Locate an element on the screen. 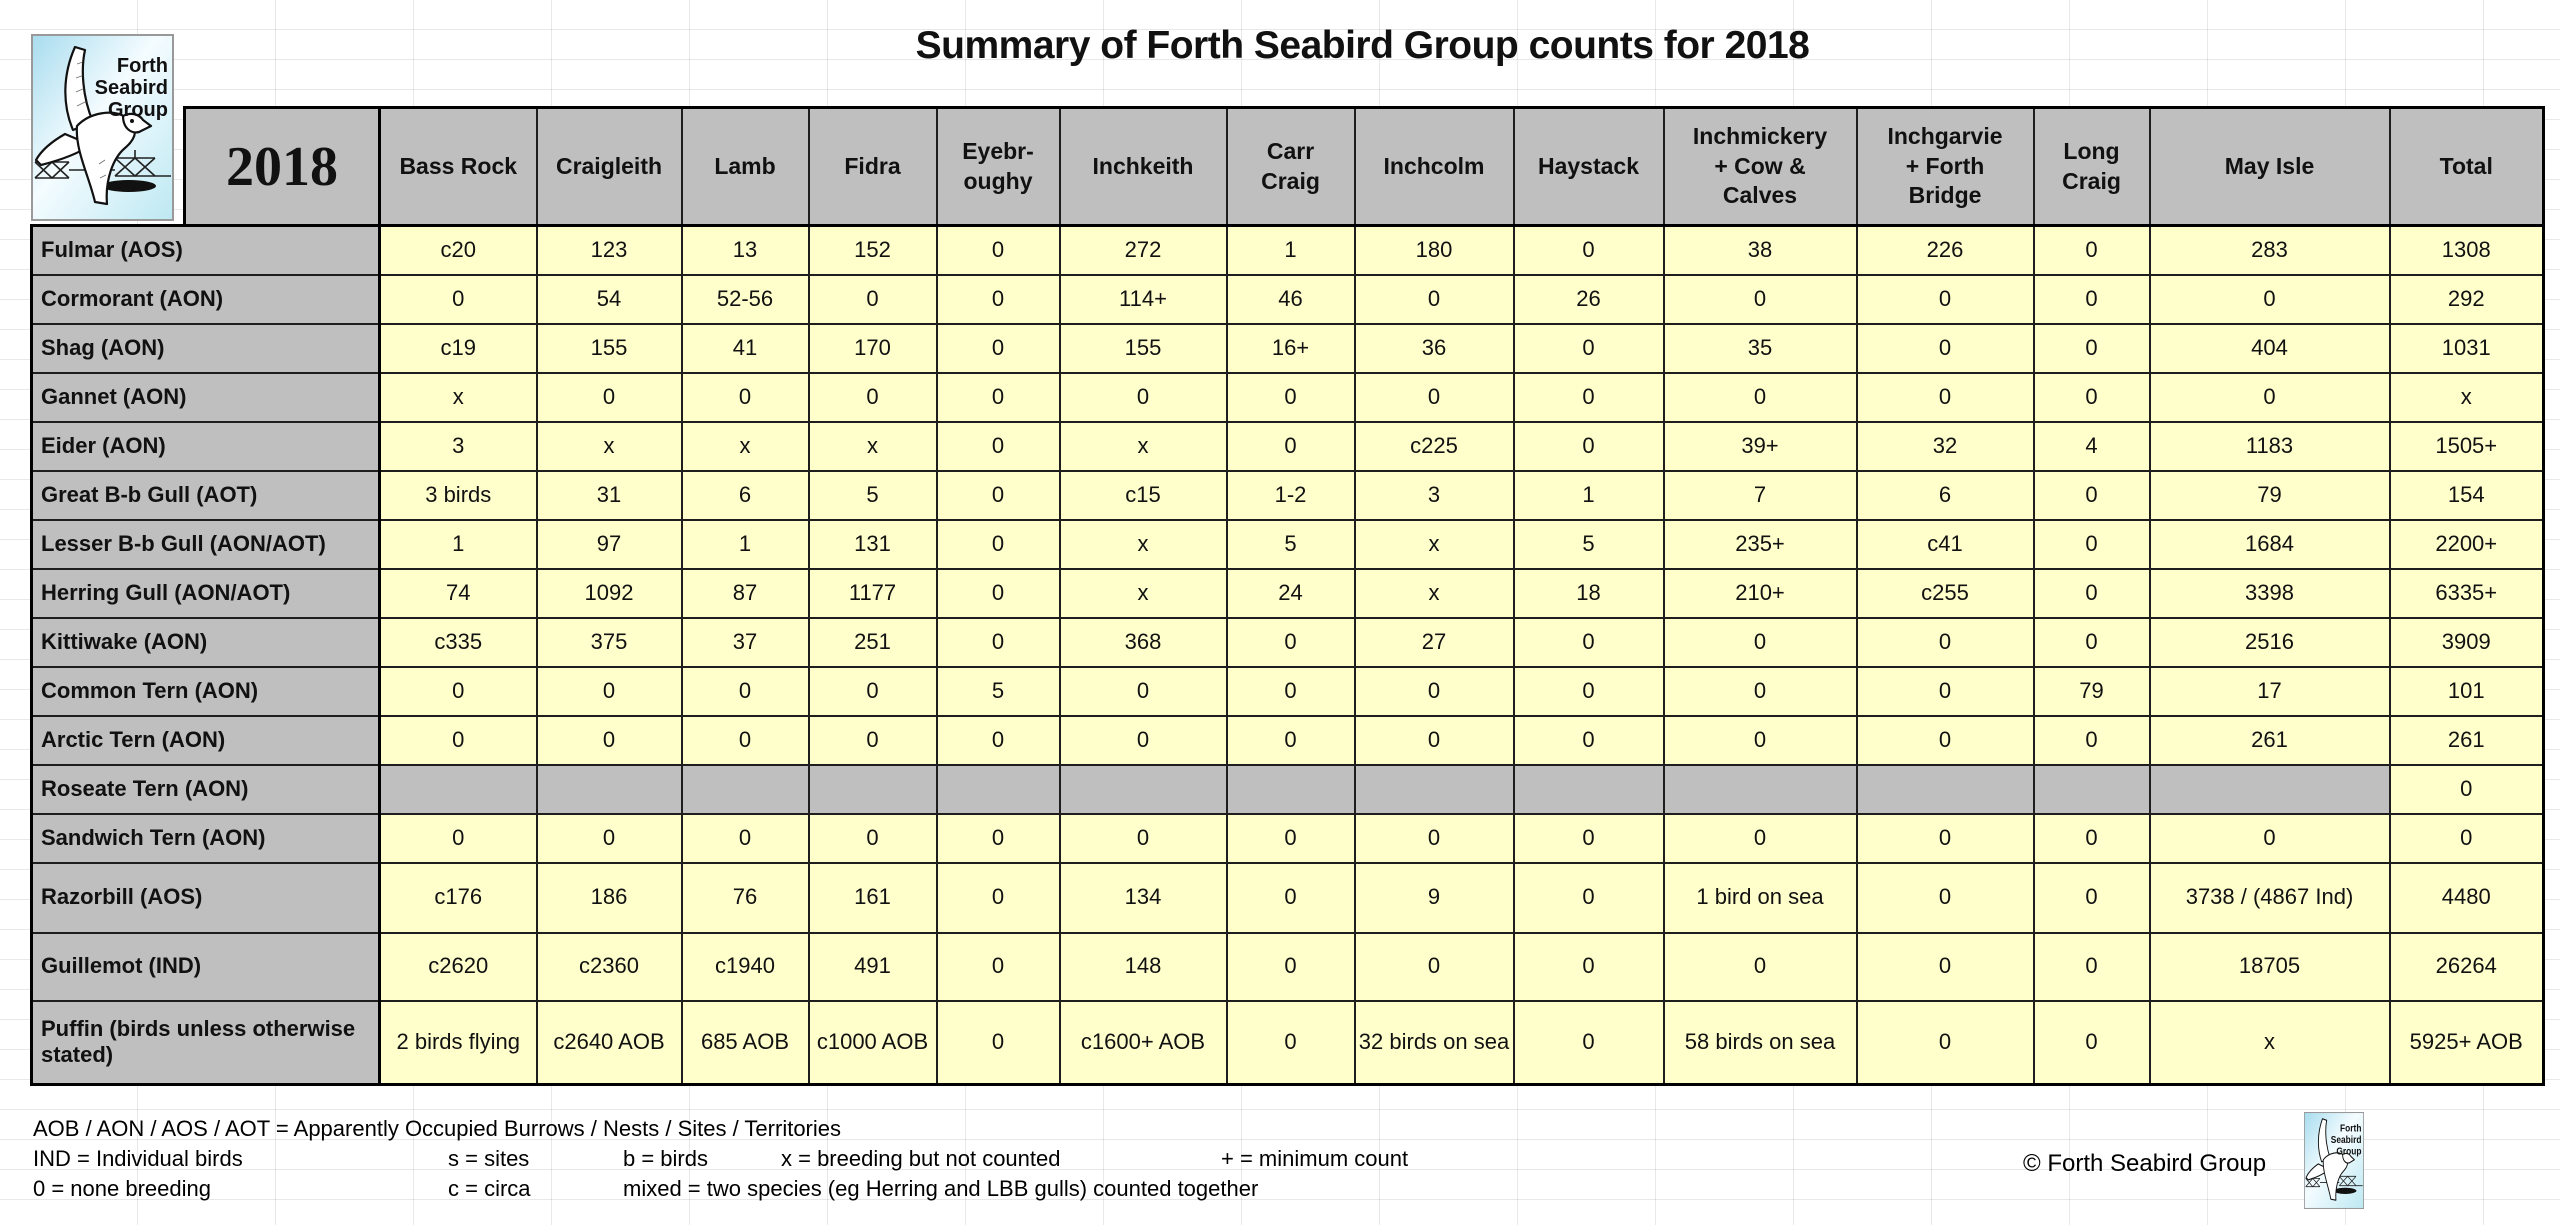  cell: 210+ is located at coordinates (1760, 593).